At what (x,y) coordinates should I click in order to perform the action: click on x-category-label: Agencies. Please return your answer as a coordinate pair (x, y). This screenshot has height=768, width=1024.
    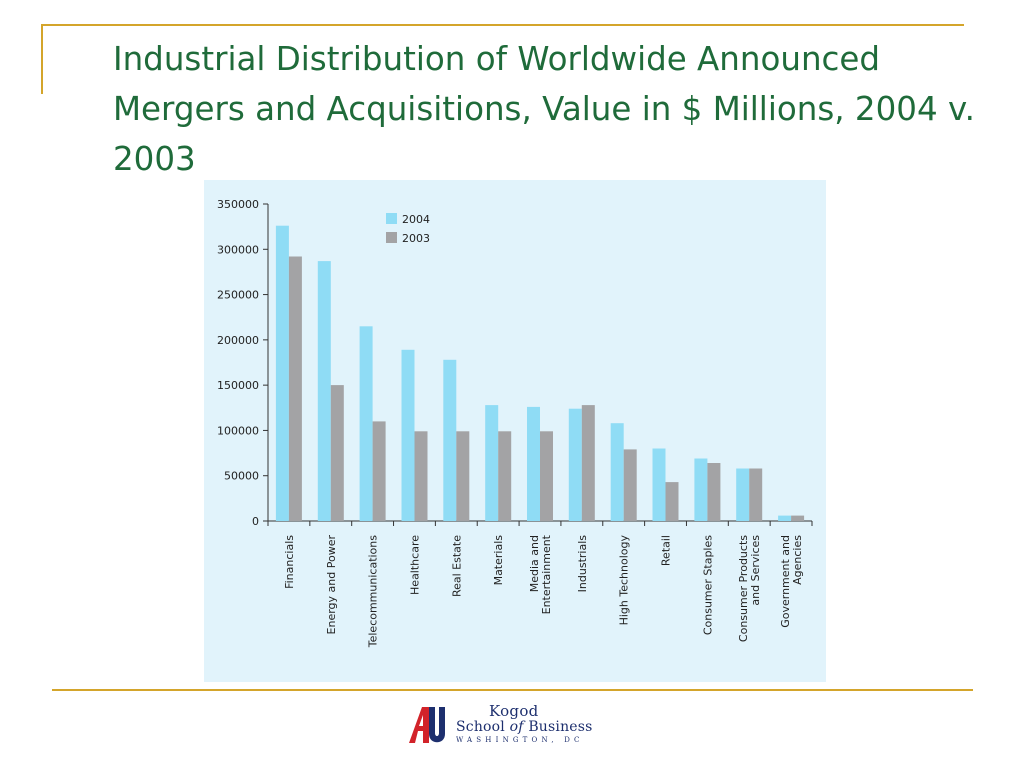
    Looking at the image, I should click on (797, 560).